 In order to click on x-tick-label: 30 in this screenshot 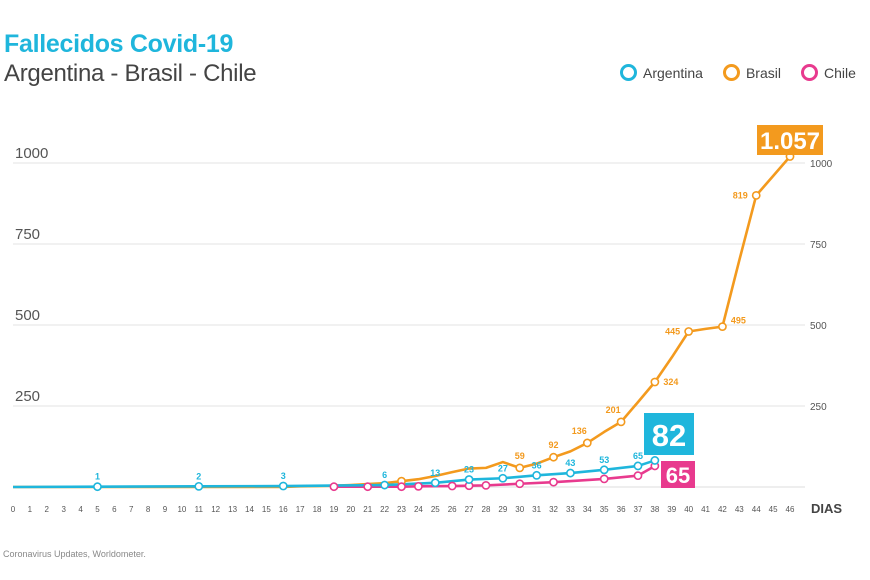, I will do `click(519, 509)`.